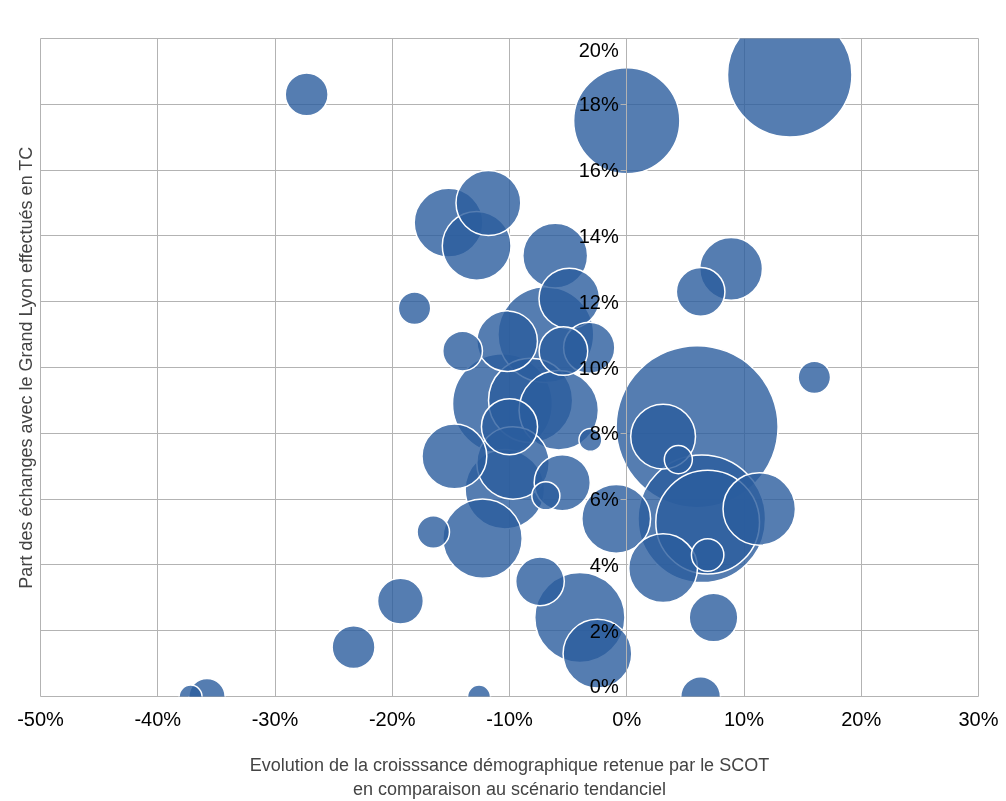 The image size is (1006, 801). What do you see at coordinates (861, 718) in the screenshot?
I see `x-tick-label: 20%` at bounding box center [861, 718].